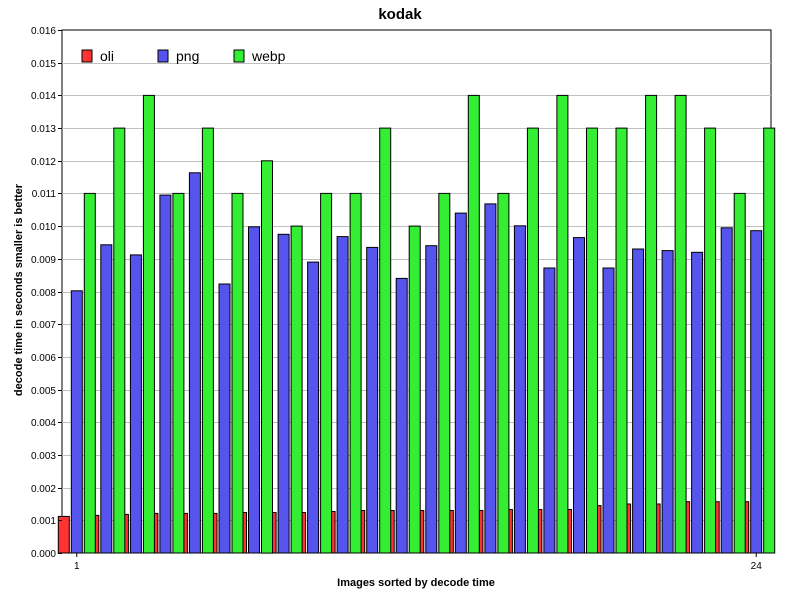 Image resolution: width=800 pixels, height=600 pixels. Describe the element at coordinates (43, 456) in the screenshot. I see `y-tick-label: 0.003` at that location.